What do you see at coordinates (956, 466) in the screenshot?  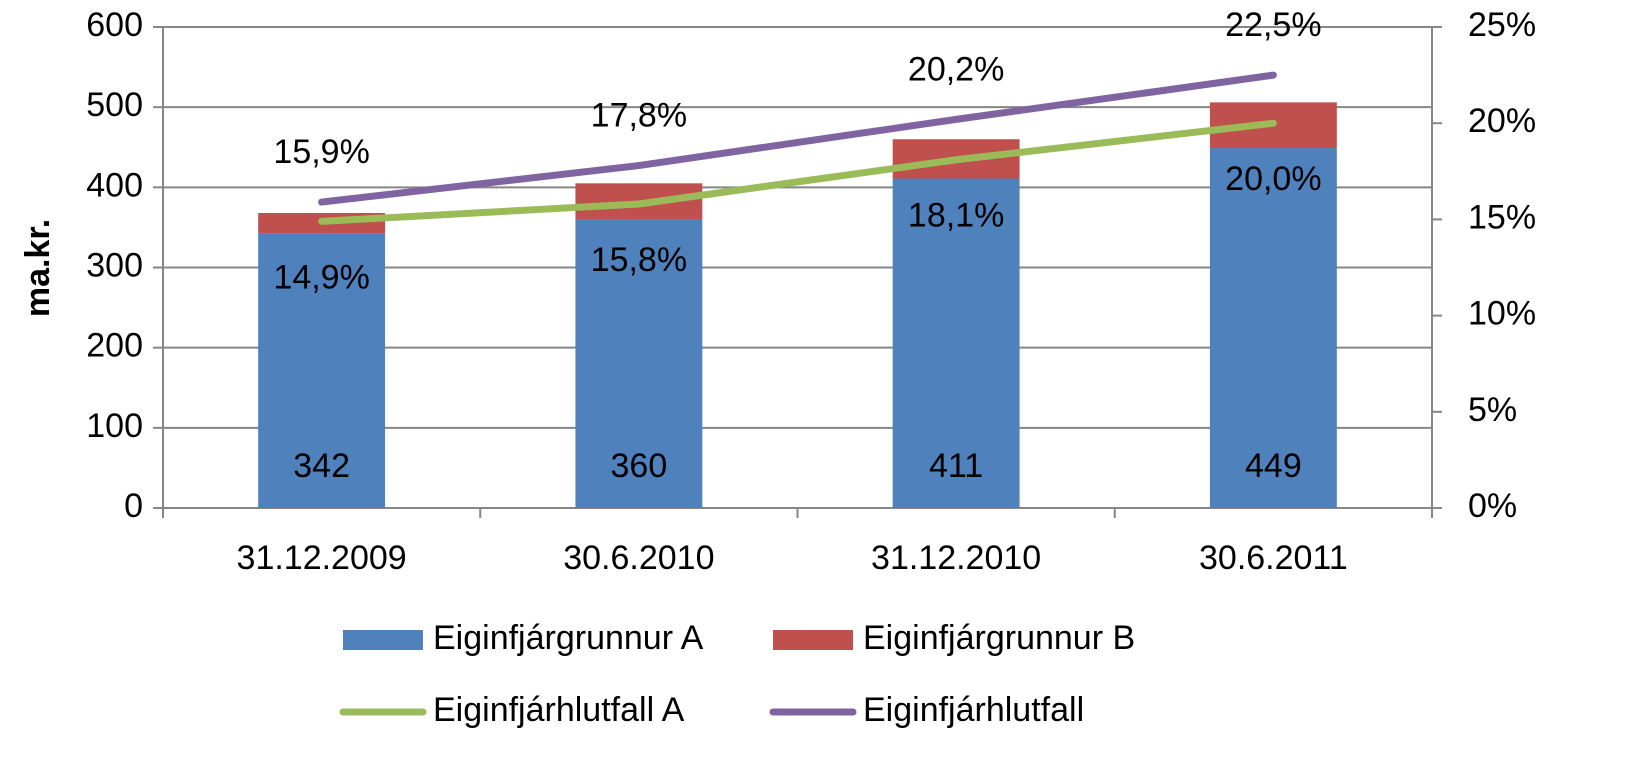 I see `bar-label: 411` at bounding box center [956, 466].